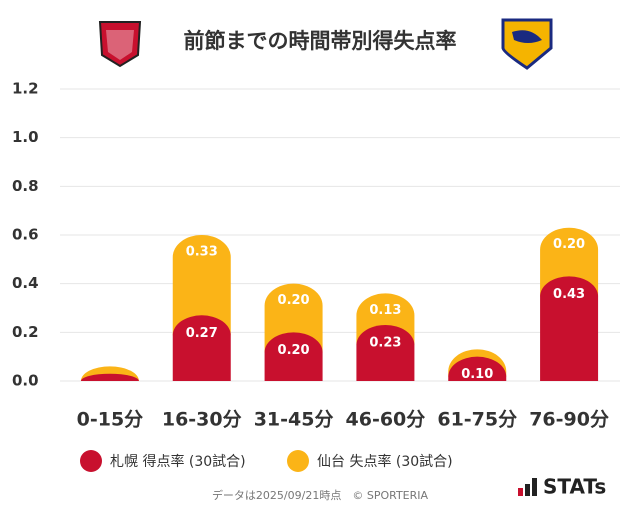 The width and height of the screenshot is (641, 508). Describe the element at coordinates (320, 41) in the screenshot. I see `chart-title: 前節までの時間帯別得失点率` at that location.